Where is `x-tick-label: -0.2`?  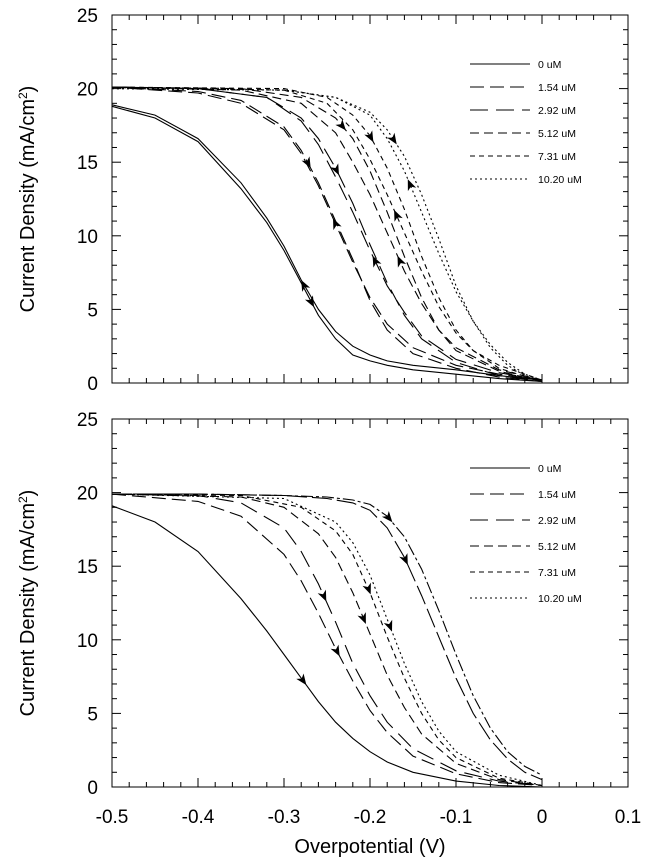
x-tick-label: -0.2 is located at coordinates (370, 817).